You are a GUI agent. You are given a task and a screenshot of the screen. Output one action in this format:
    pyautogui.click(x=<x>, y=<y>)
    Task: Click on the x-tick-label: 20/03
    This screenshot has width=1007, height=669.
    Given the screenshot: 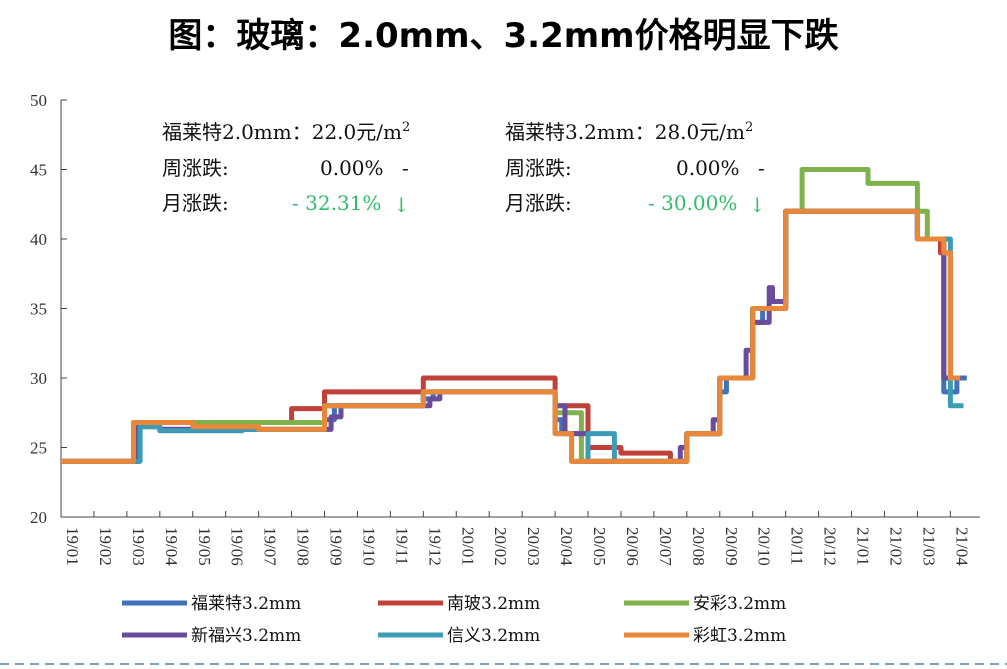 What is the action you would take?
    pyautogui.click(x=533, y=546)
    